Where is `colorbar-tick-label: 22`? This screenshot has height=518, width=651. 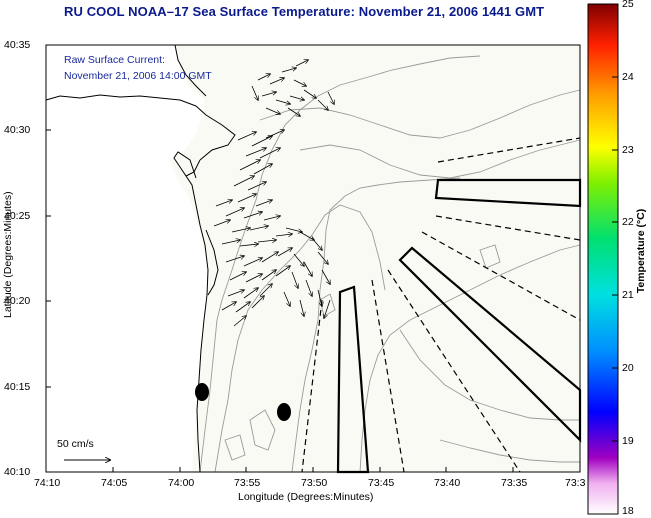 colorbar-tick-label: 22 is located at coordinates (628, 222).